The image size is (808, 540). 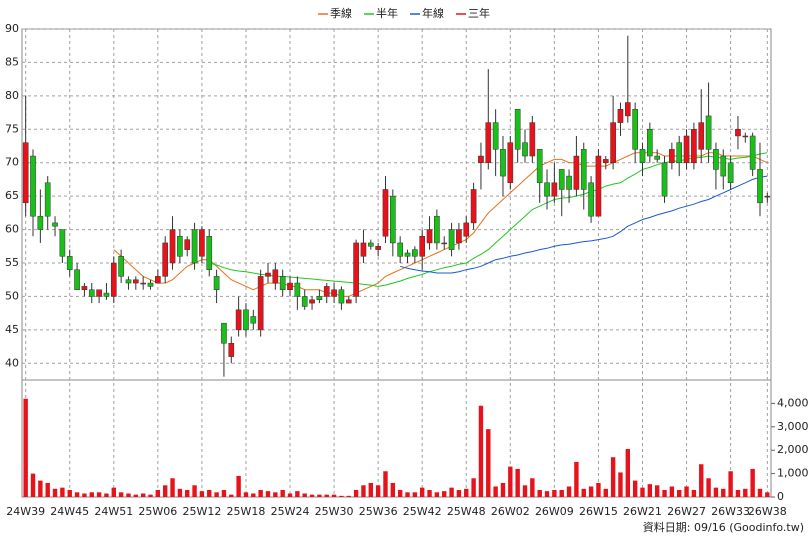 I want to click on y2-tick-label: 1,000, so click(x=792, y=473).